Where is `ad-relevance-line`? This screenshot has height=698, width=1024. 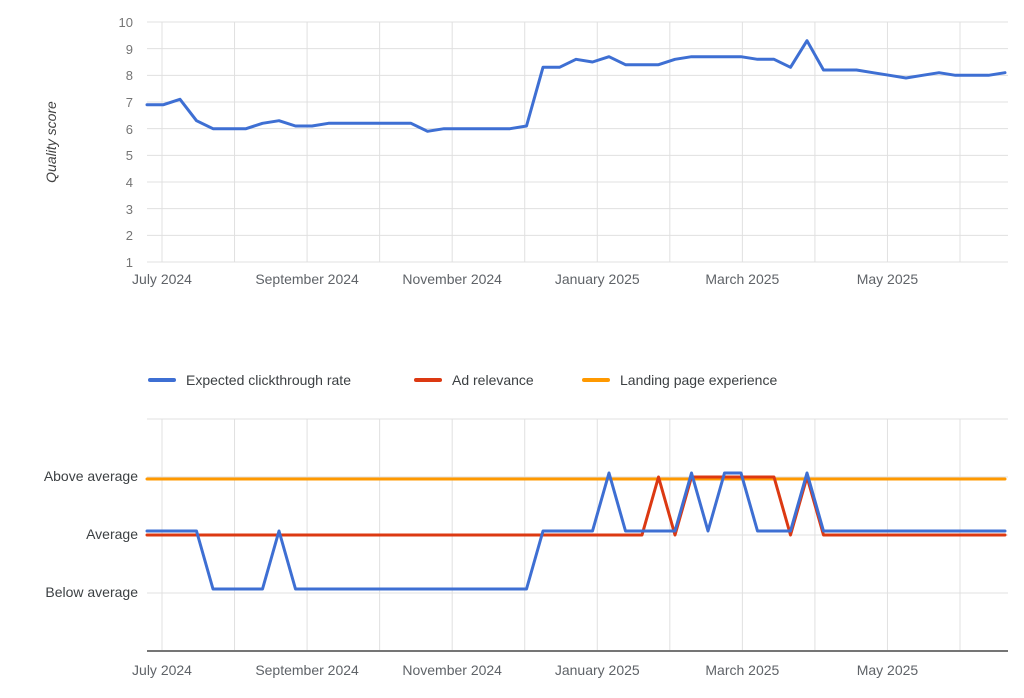 ad-relevance-line is located at coordinates (576, 506).